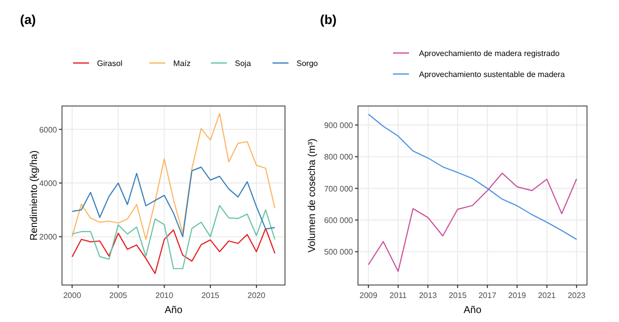 This screenshot has width=619, height=322. What do you see at coordinates (399, 295) in the screenshot?
I see `x-tick-label: 2011` at bounding box center [399, 295].